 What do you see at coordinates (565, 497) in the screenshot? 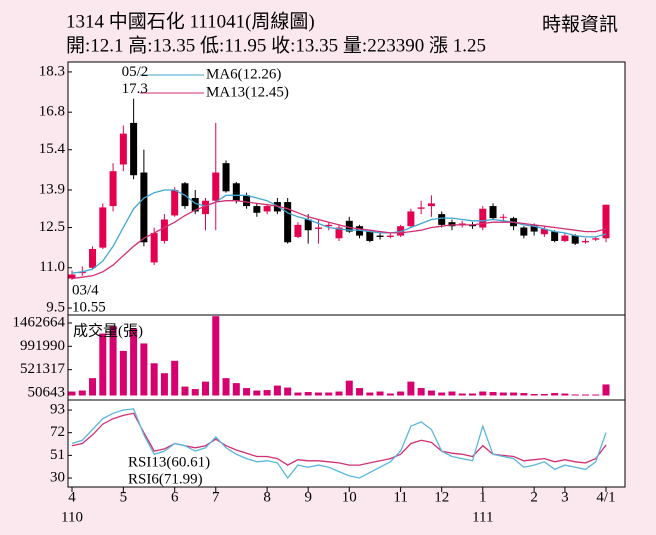
I see `x-tick-label: 3` at bounding box center [565, 497].